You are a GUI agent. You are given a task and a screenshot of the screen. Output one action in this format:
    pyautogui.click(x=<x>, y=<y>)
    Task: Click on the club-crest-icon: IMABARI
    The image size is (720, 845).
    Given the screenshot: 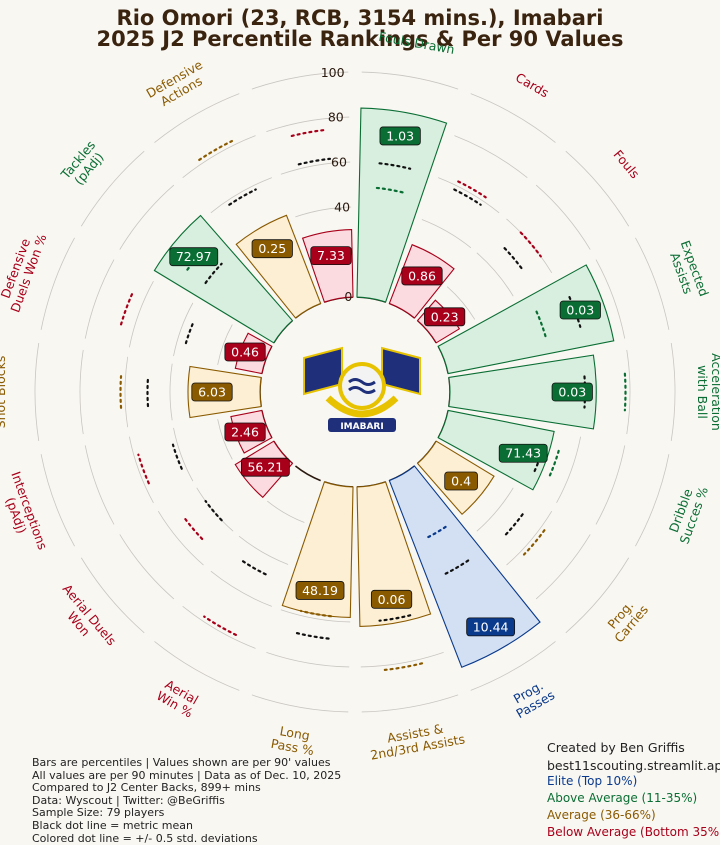 What is the action you would take?
    pyautogui.click(x=362, y=389)
    